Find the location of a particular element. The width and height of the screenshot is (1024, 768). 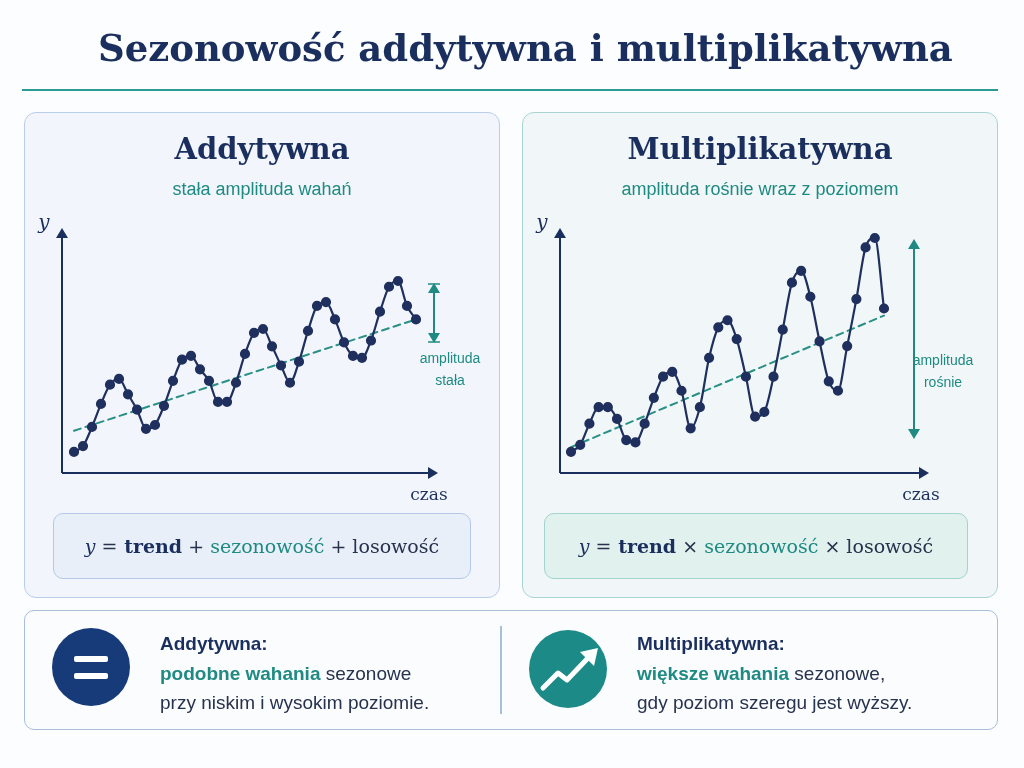

text: sezonowe, is located at coordinates (839, 673).